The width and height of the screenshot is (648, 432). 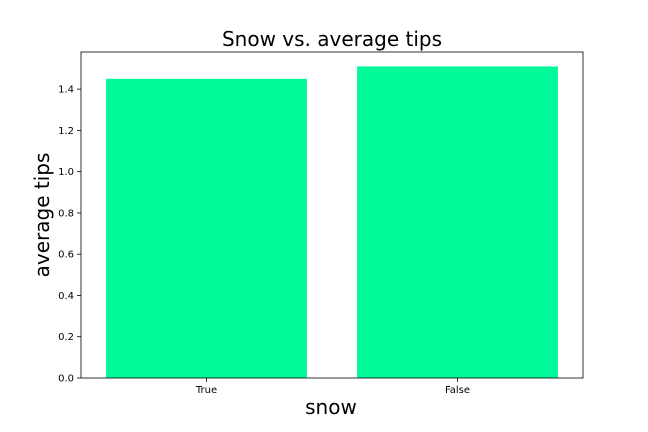 I want to click on y-axis-label: average tips, so click(x=42, y=215).